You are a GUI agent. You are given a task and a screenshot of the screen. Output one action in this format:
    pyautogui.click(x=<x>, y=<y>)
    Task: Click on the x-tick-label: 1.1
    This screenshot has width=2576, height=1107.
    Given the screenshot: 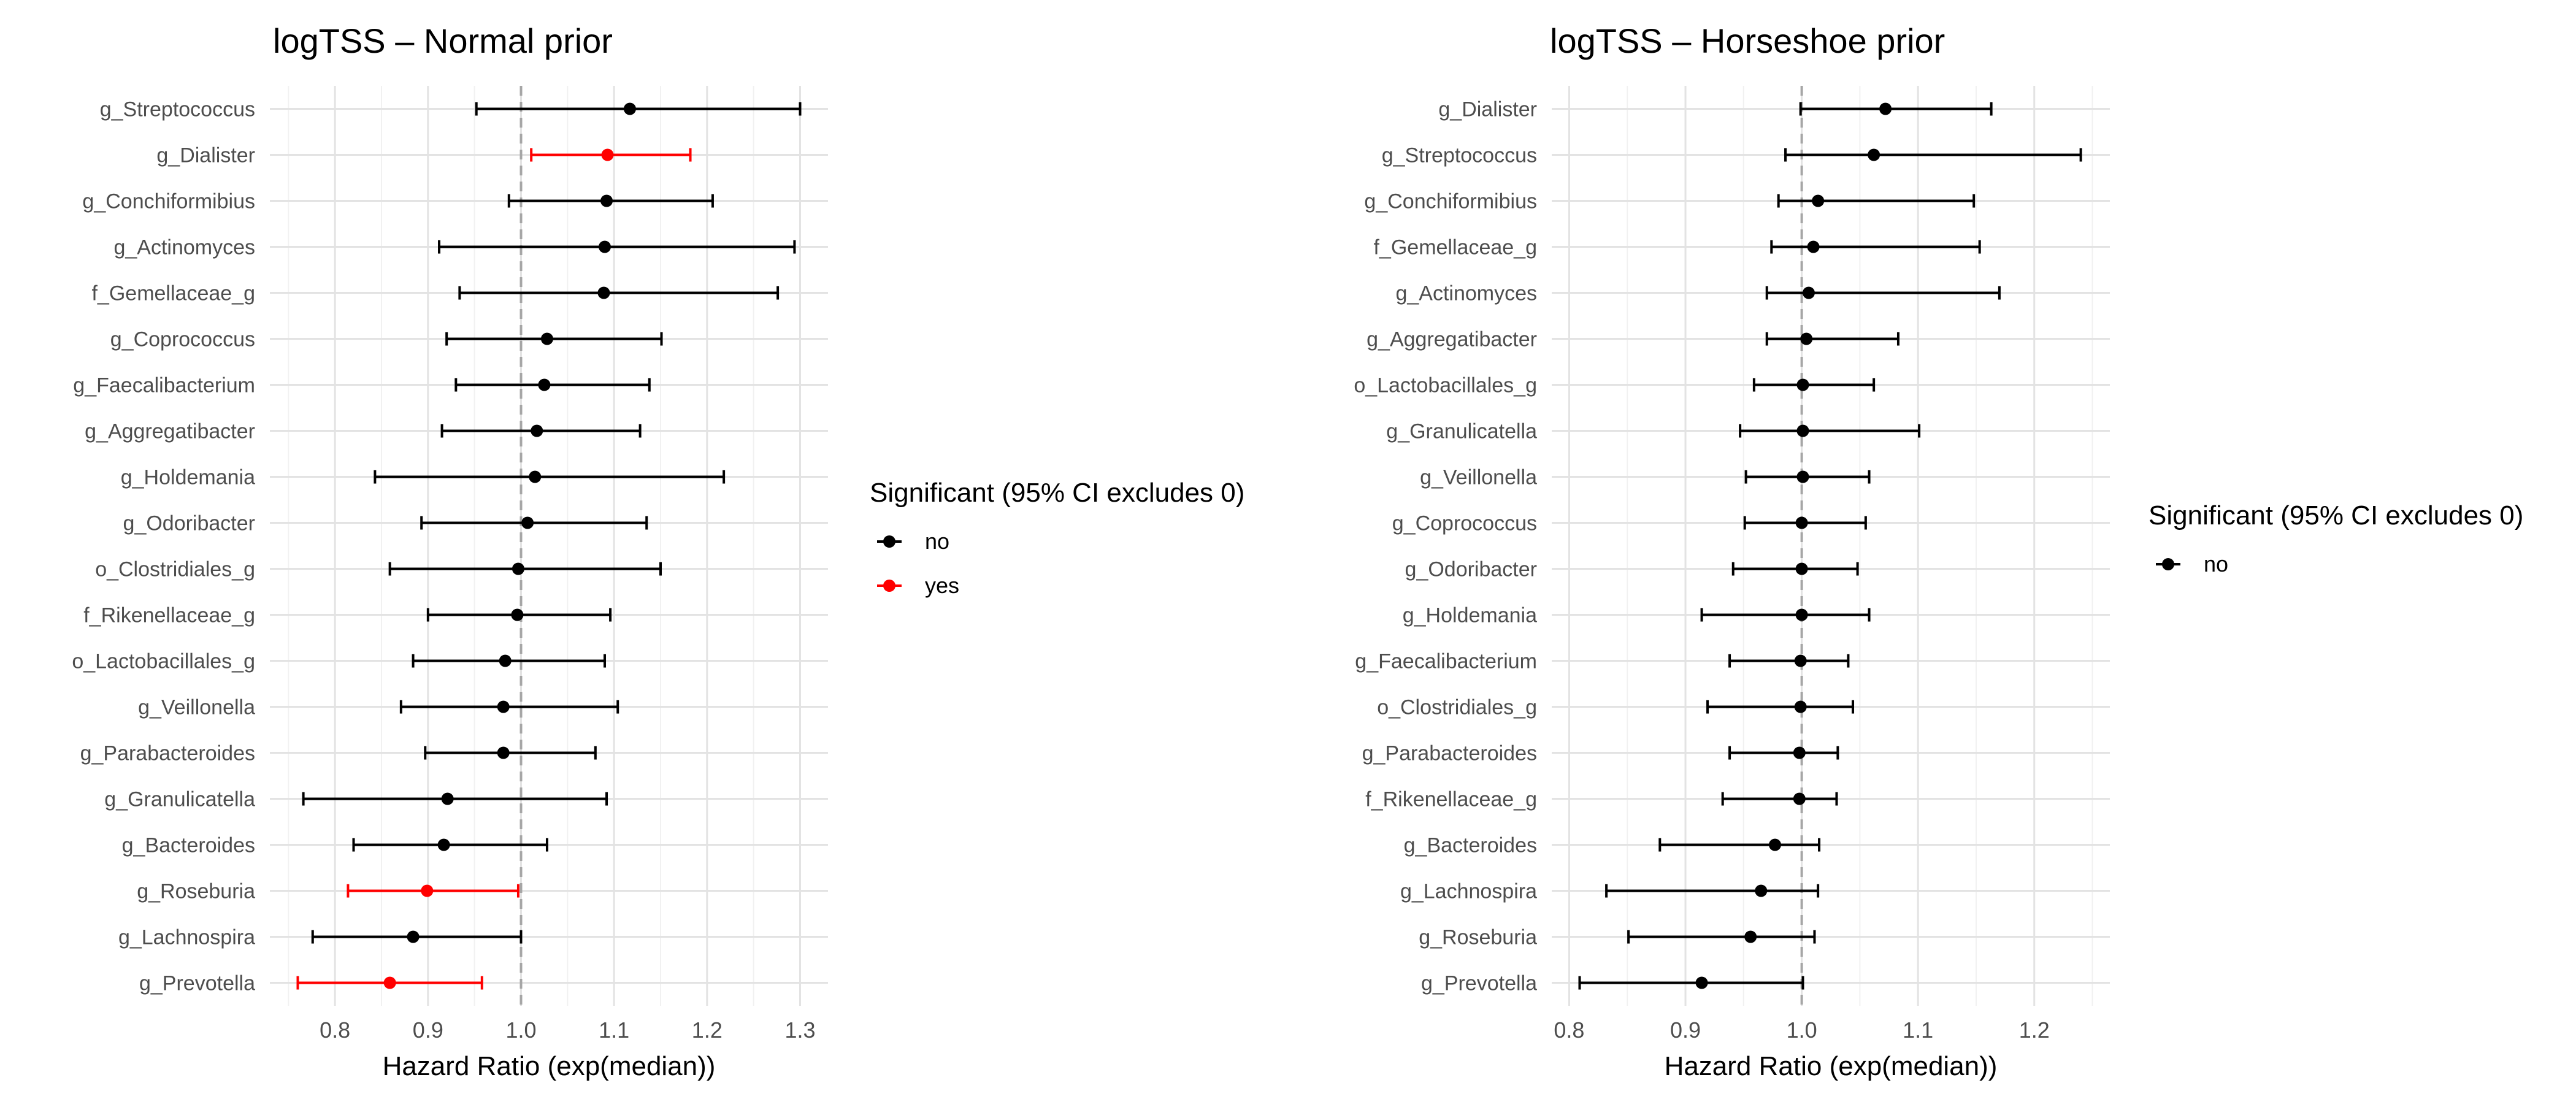 What is the action you would take?
    pyautogui.click(x=1918, y=1030)
    